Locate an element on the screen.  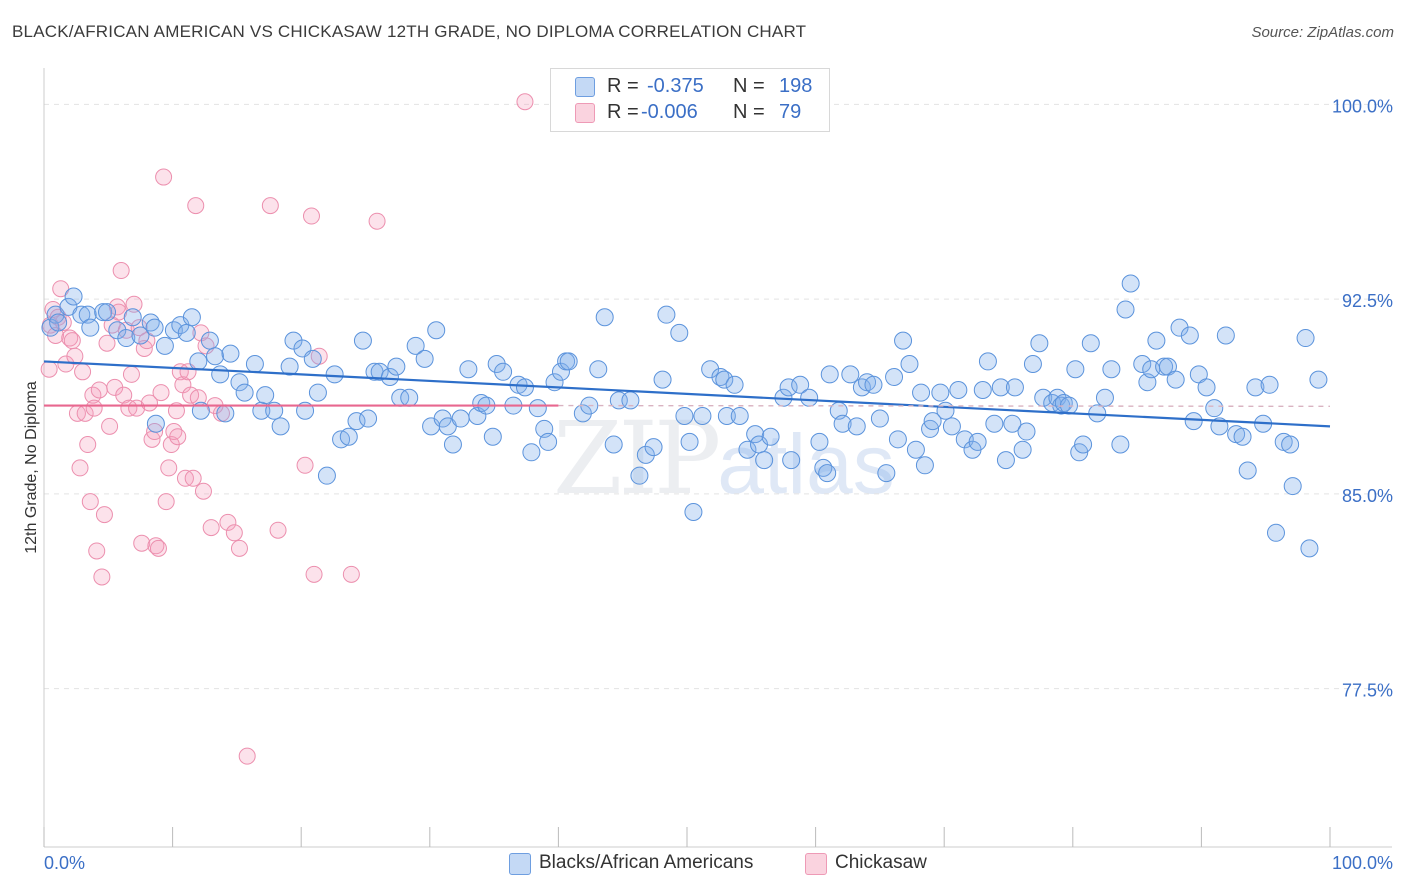
legend-n-label: N = is located at coordinates (749, 86).